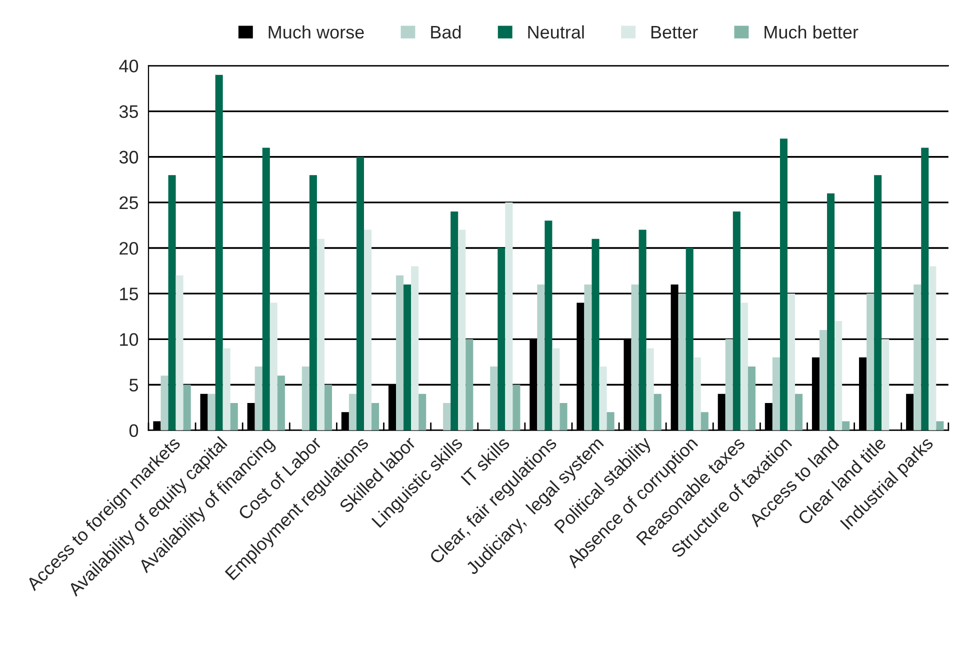 This screenshot has width=958, height=657. I want to click on y-tick-label: 0, so click(133, 431).